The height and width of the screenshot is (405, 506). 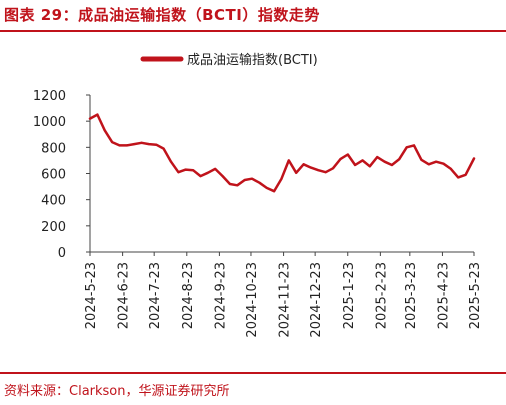 I want to click on y-tick-label: 1200, so click(x=49, y=96).